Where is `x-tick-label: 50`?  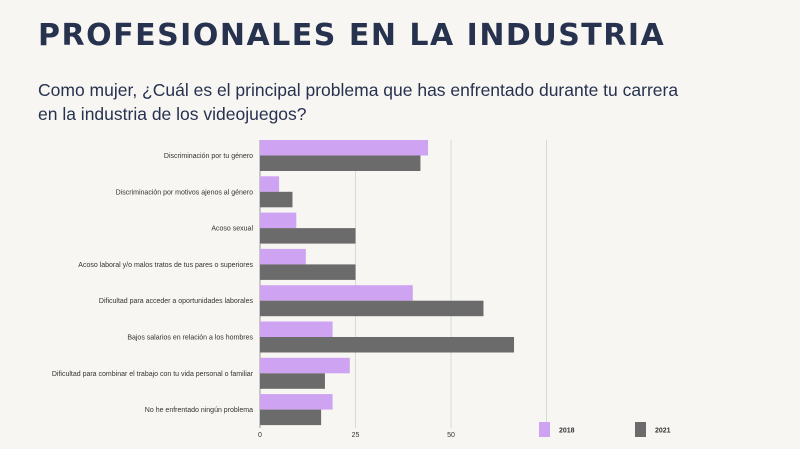
x-tick-label: 50 is located at coordinates (451, 435).